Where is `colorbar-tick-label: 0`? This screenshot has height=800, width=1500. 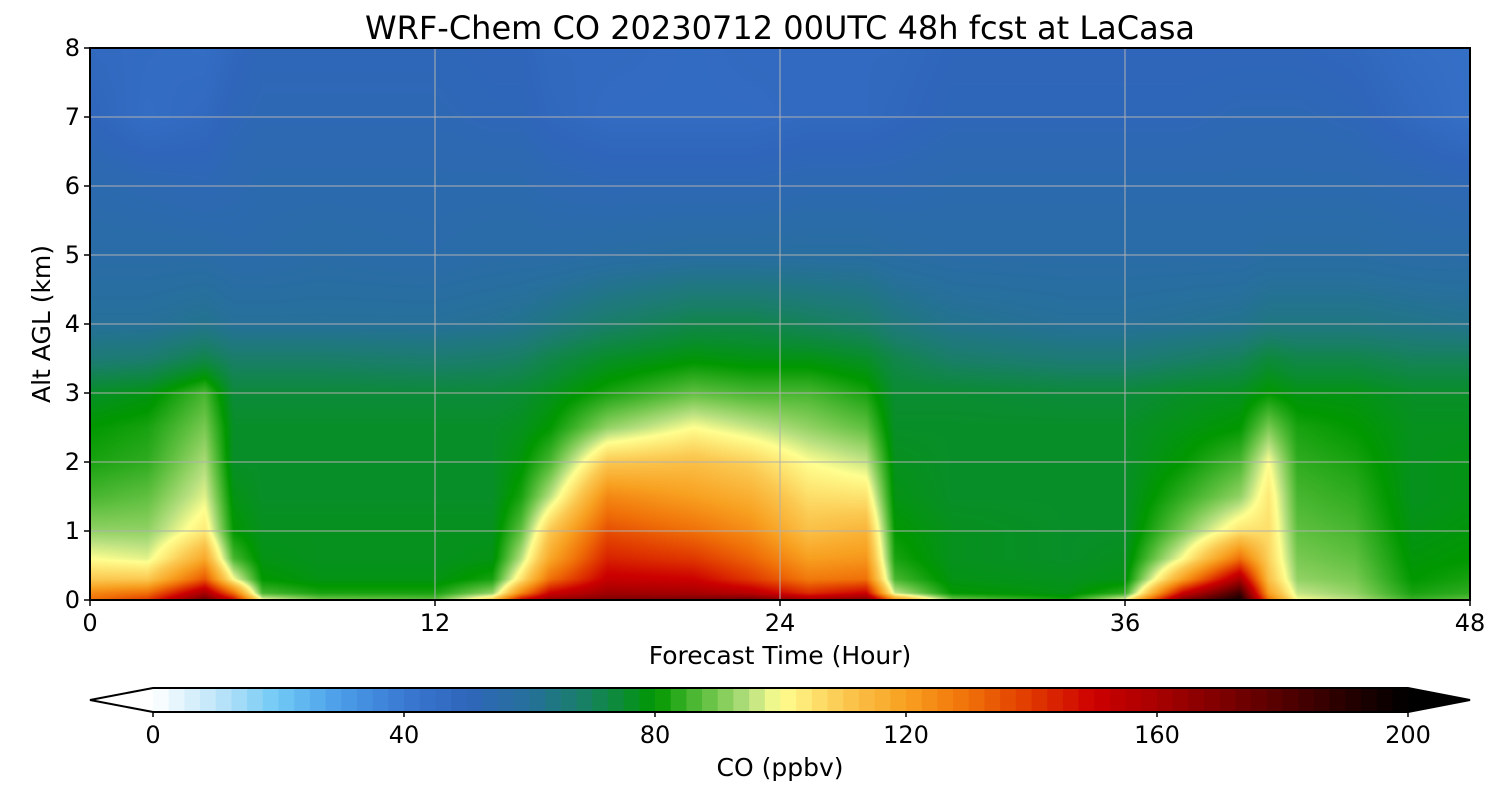
colorbar-tick-label: 0 is located at coordinates (152, 735).